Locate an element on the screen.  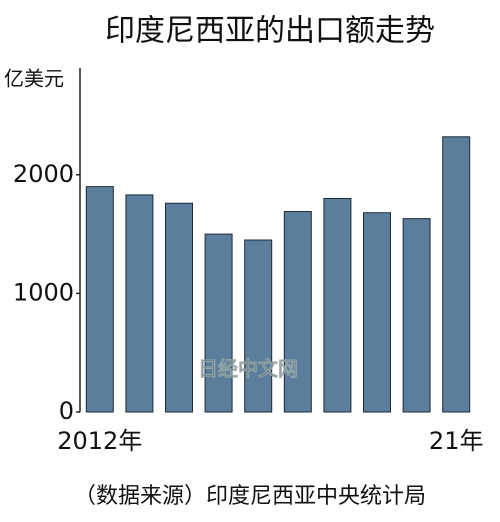
x-tick-label: 2012年 is located at coordinates (99, 441).